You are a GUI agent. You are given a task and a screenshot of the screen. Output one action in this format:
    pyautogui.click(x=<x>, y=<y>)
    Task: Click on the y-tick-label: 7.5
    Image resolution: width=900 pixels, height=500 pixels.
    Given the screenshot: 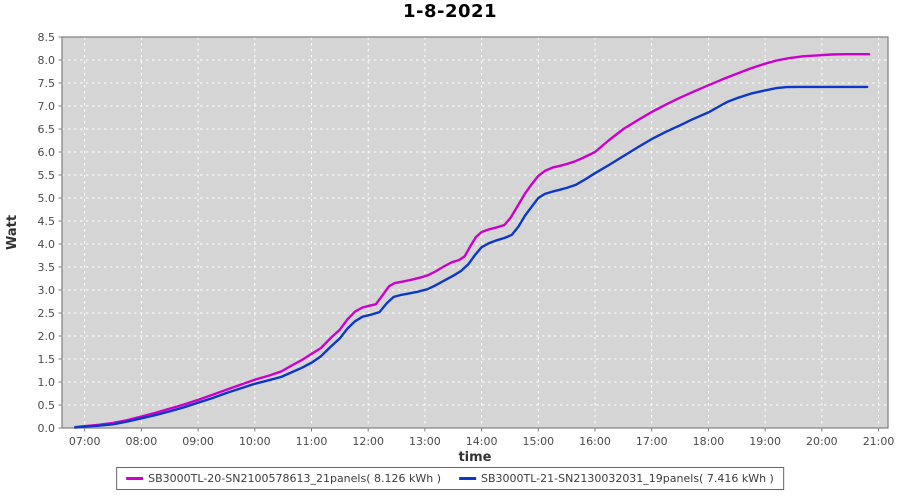 What is the action you would take?
    pyautogui.click(x=47, y=83)
    